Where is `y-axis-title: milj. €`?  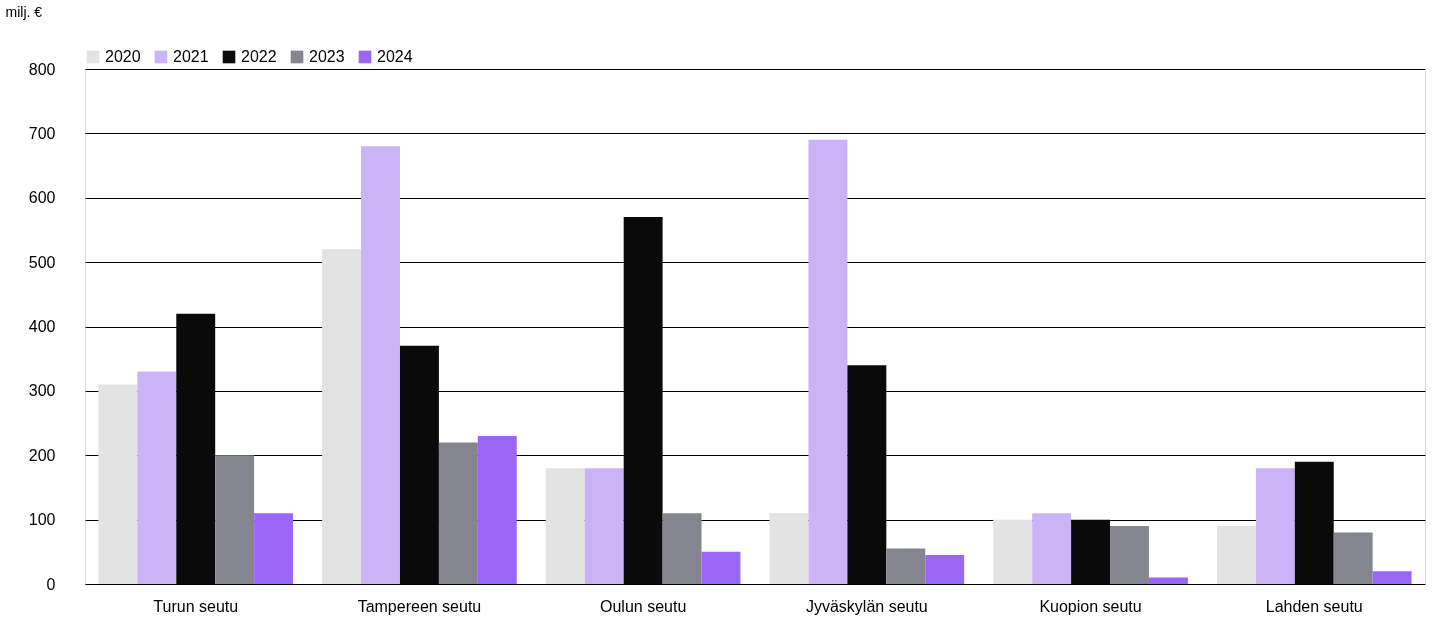 y-axis-title: milj. € is located at coordinates (24, 11).